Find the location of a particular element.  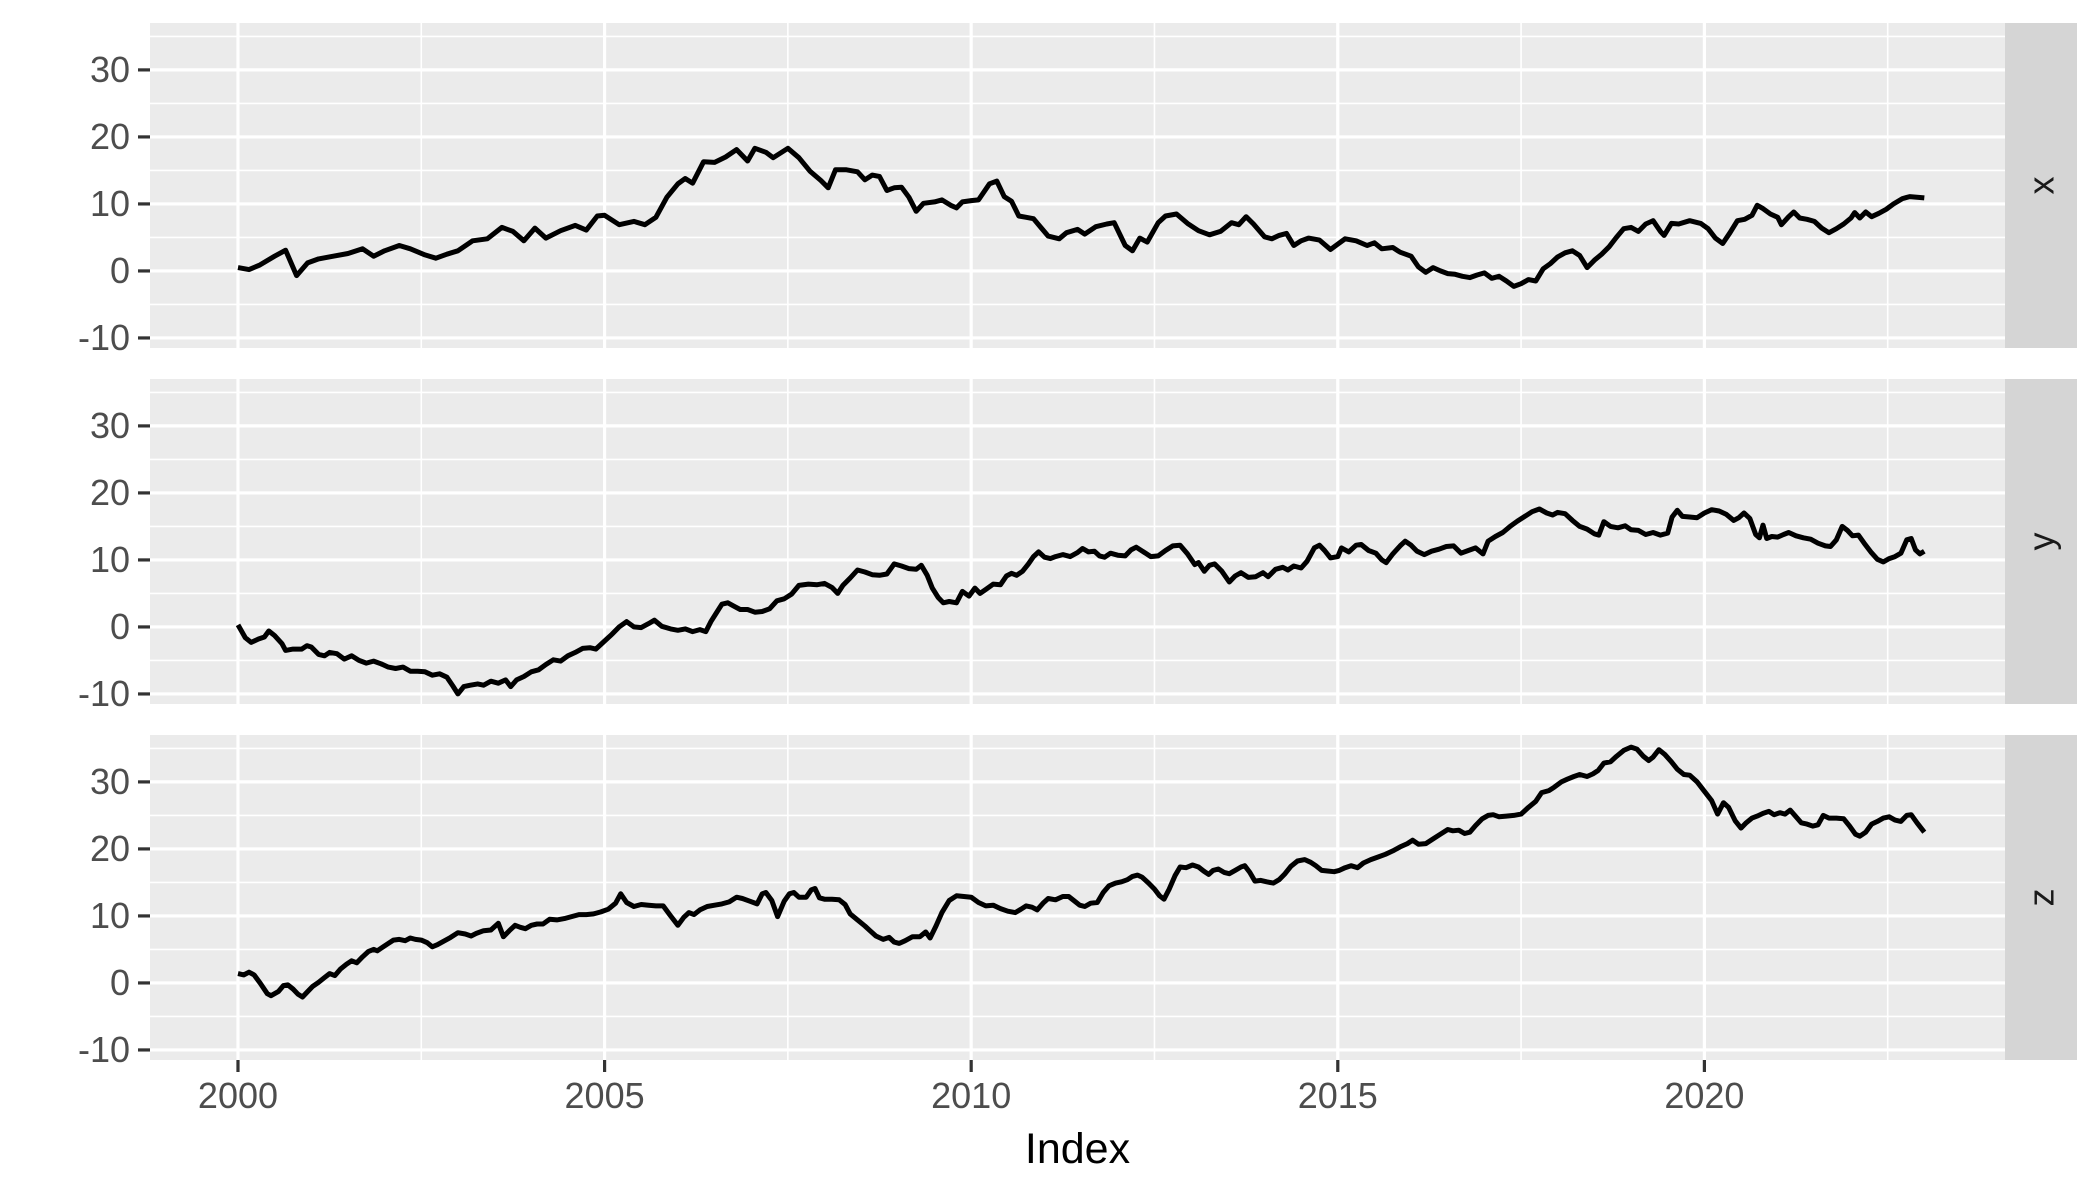

facet-strip-z is located at coordinates (2041, 897).